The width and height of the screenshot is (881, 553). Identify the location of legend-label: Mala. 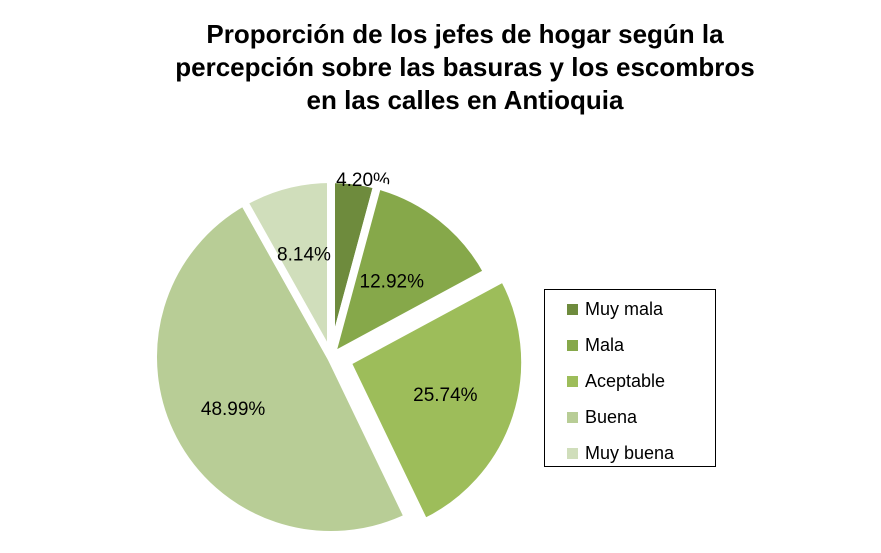
(605, 344).